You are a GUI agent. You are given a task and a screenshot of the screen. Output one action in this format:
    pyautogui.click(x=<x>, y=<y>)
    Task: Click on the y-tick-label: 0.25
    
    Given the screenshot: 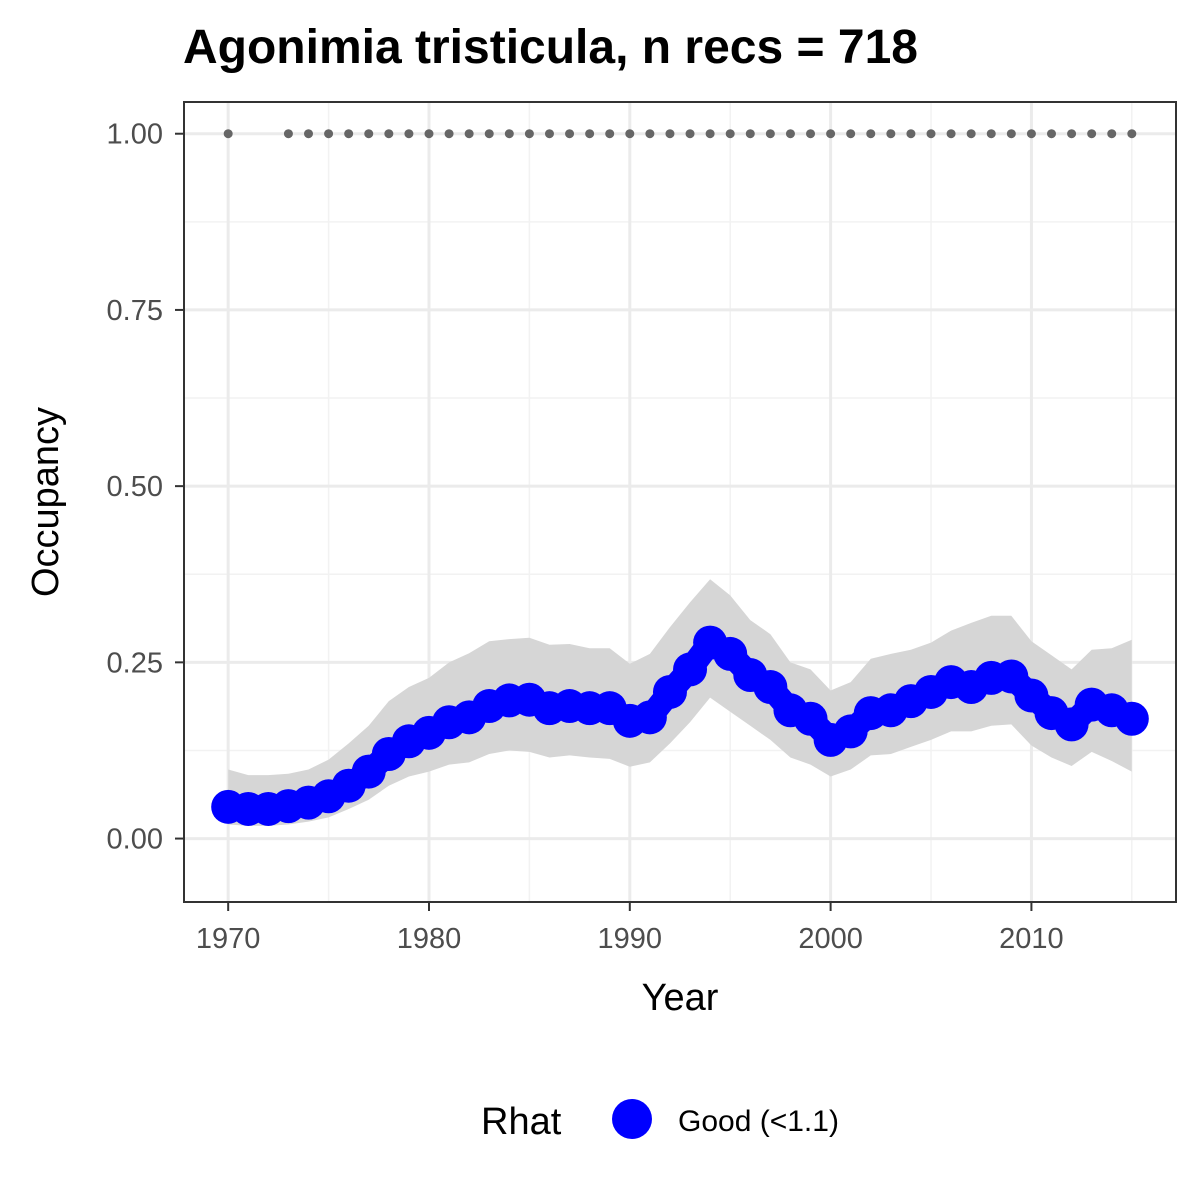 What is the action you would take?
    pyautogui.click(x=135, y=663)
    